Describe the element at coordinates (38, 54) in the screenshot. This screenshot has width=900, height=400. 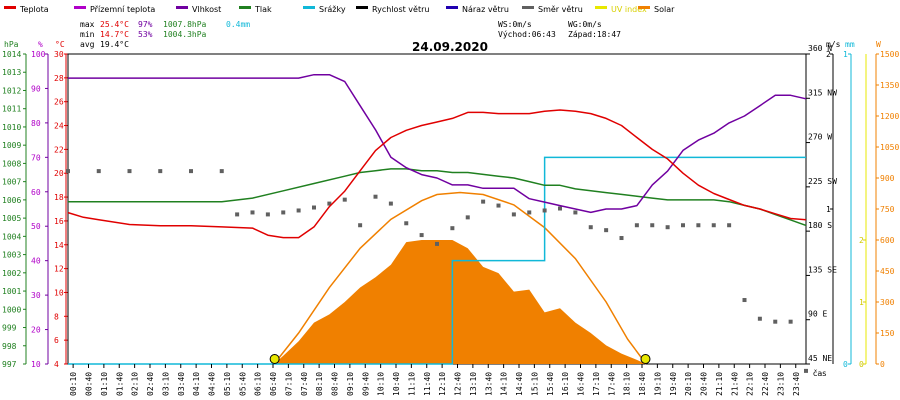
I see `tick-label: 100` at that location.